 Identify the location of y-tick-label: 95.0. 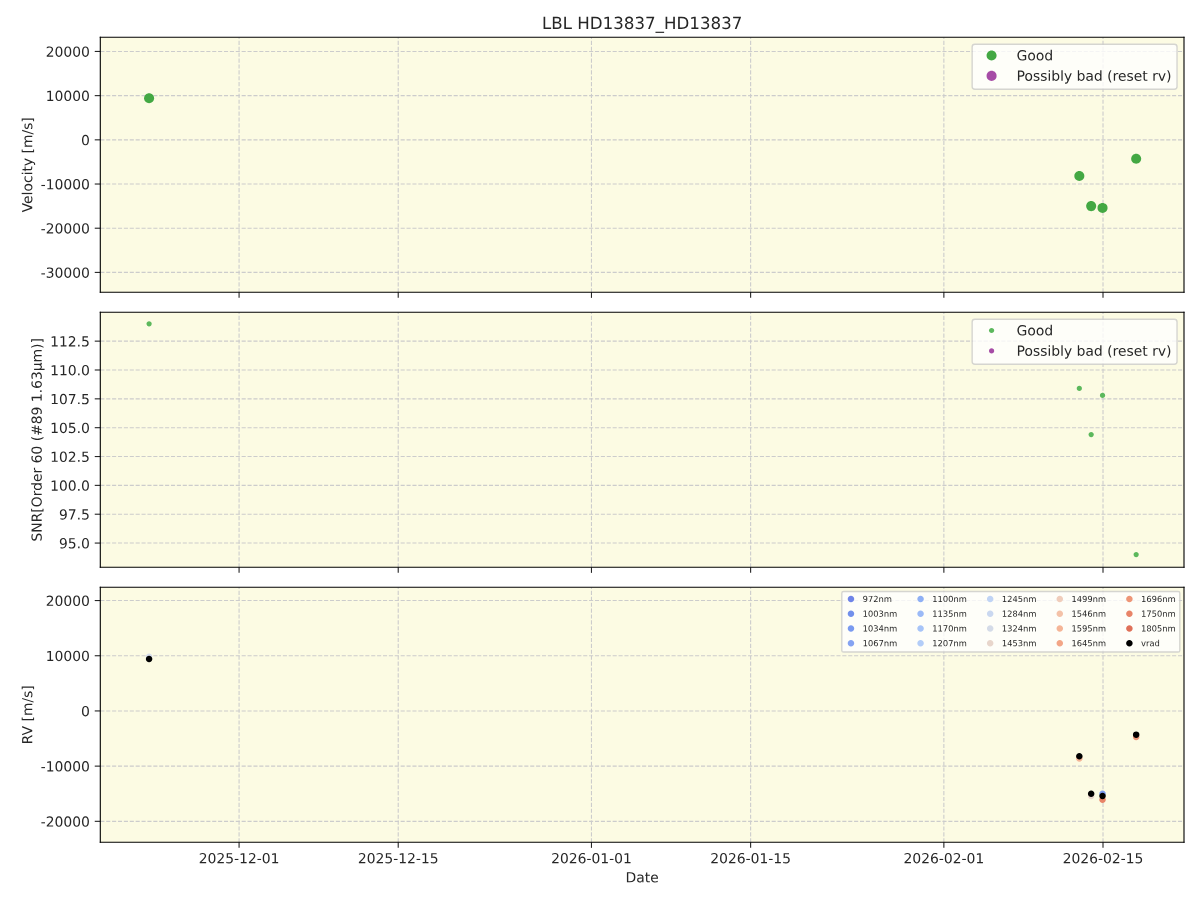
(74, 543).